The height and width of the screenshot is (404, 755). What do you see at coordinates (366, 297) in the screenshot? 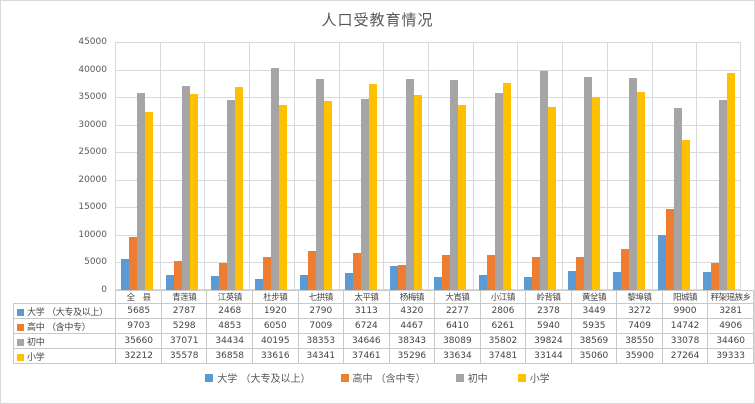
I see `table-col-header: 太平镇` at bounding box center [366, 297].